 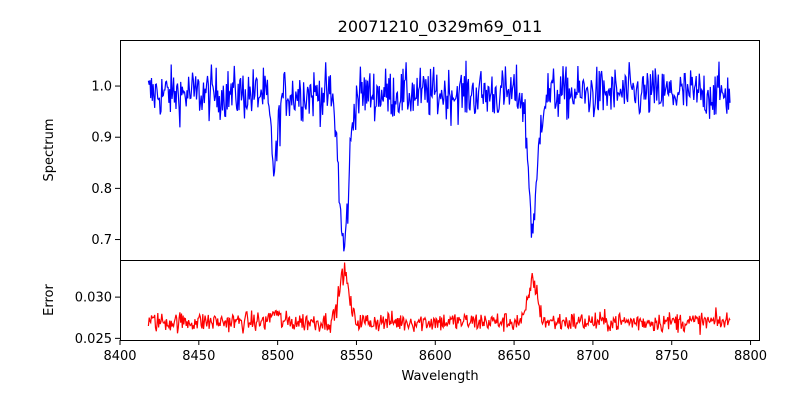 What do you see at coordinates (750, 356) in the screenshot?
I see `x-tick-label: 8800` at bounding box center [750, 356].